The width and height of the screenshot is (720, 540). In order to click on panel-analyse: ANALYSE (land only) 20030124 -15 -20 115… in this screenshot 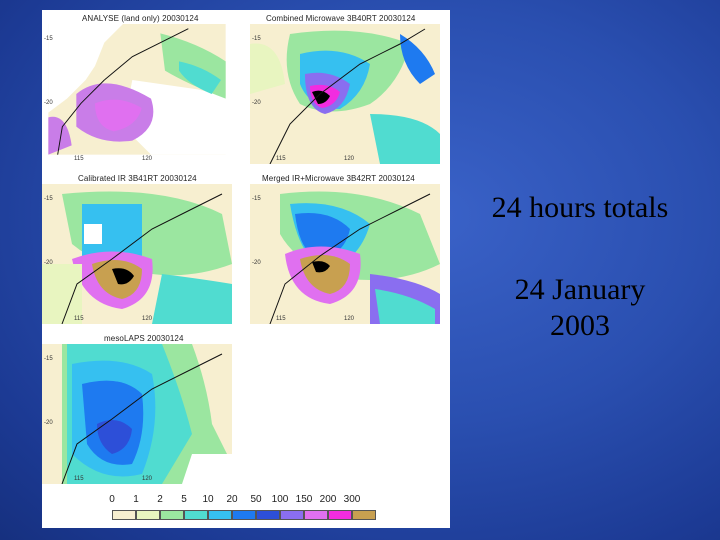, I will do `click(137, 89)`.